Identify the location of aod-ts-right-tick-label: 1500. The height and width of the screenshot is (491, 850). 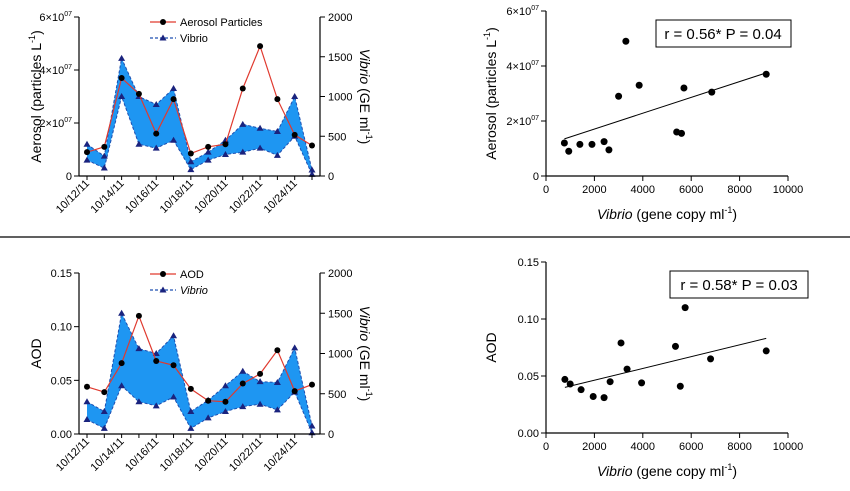
(340, 314).